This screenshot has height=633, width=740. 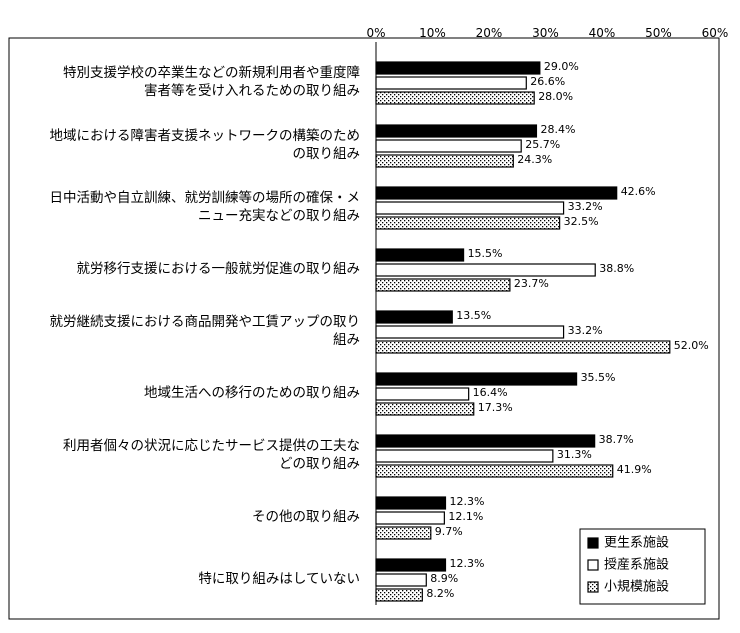 I want to click on data-label: 16.4%, so click(x=490, y=392).